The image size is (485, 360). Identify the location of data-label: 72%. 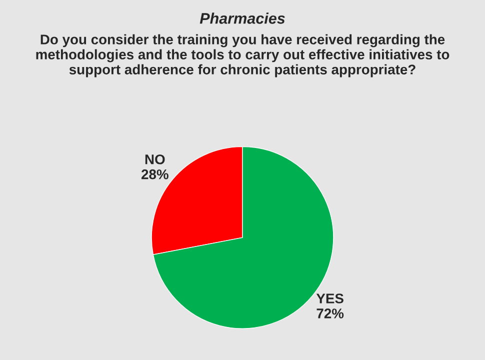
(330, 313).